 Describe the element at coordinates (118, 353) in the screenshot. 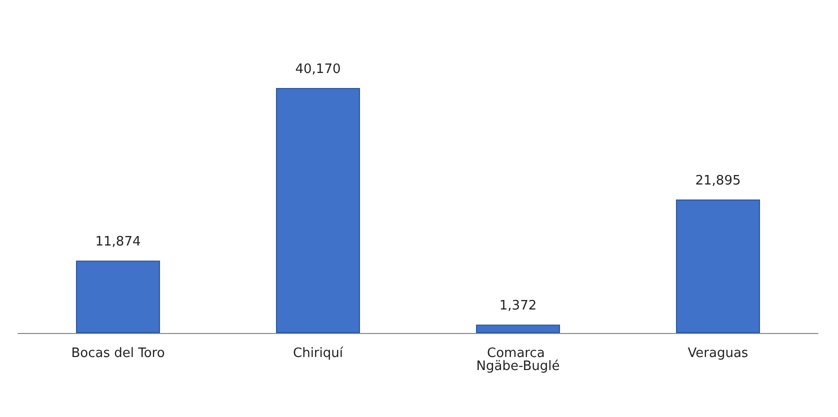

I see `x-tick-label: Bocas del Toro` at that location.